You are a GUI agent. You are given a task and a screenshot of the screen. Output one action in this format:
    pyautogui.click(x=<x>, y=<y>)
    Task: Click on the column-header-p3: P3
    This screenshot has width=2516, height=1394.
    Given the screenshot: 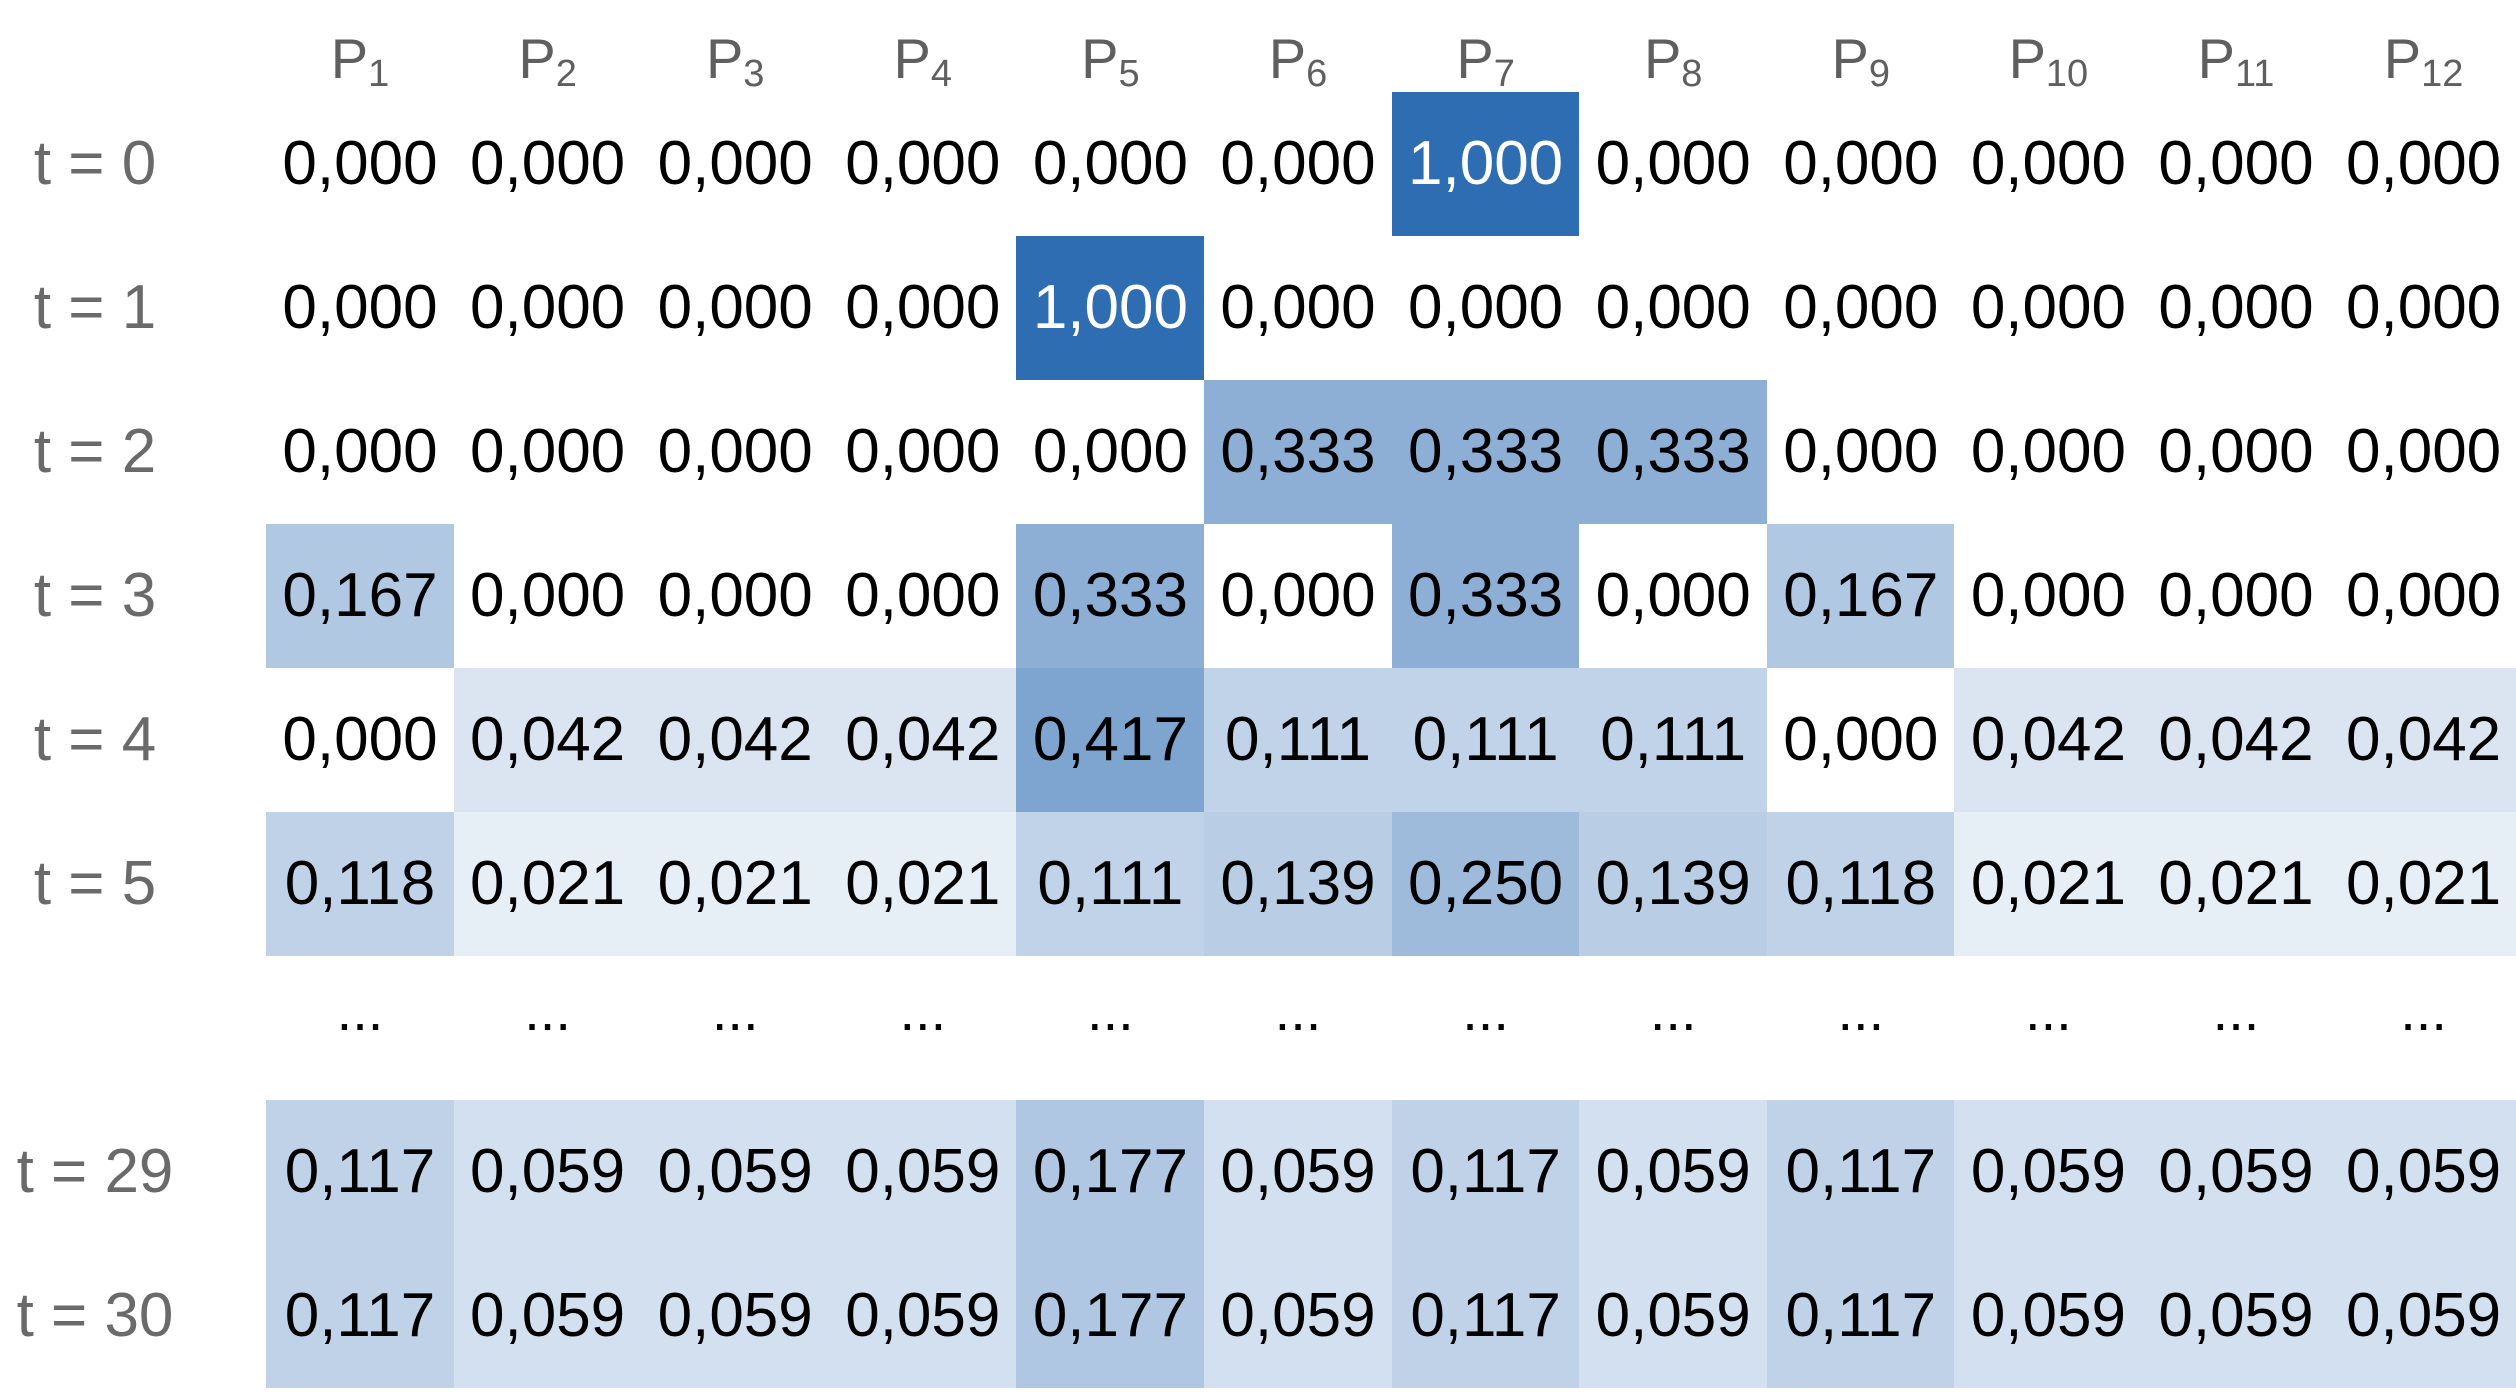 What is the action you would take?
    pyautogui.click(x=735, y=61)
    